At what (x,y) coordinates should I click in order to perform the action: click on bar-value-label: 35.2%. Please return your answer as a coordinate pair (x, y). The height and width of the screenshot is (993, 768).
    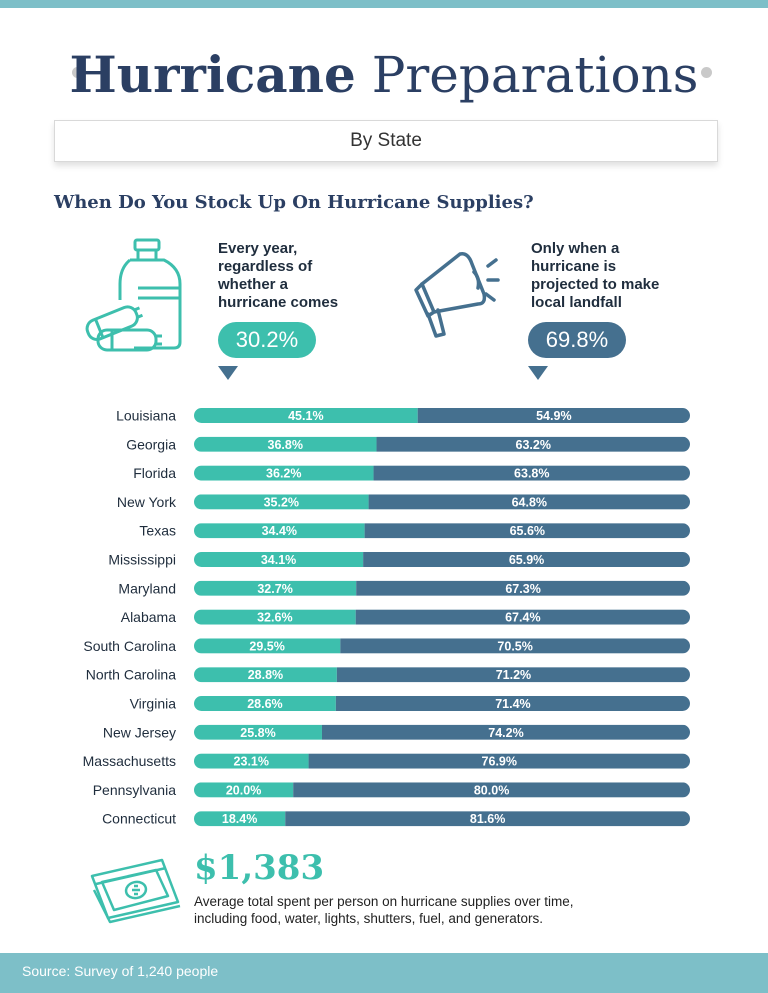
    Looking at the image, I should click on (281, 502).